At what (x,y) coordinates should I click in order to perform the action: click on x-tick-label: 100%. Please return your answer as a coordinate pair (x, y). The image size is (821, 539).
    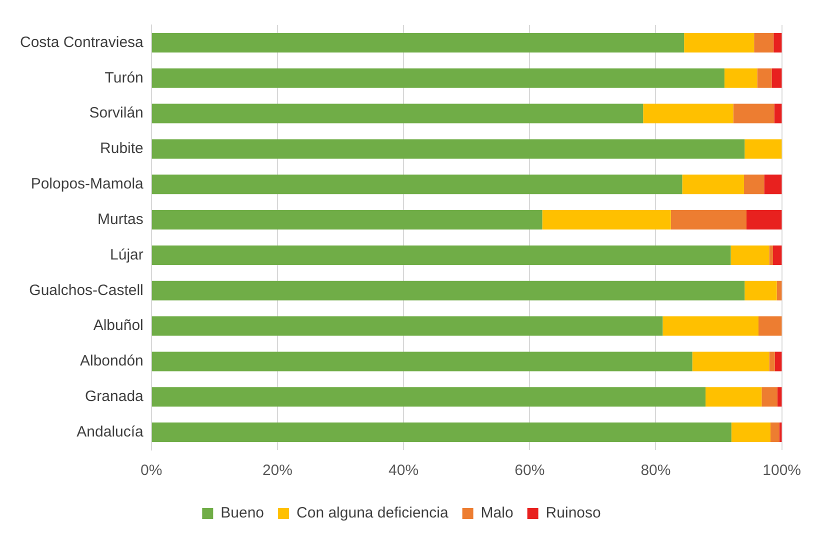
    Looking at the image, I should click on (782, 471).